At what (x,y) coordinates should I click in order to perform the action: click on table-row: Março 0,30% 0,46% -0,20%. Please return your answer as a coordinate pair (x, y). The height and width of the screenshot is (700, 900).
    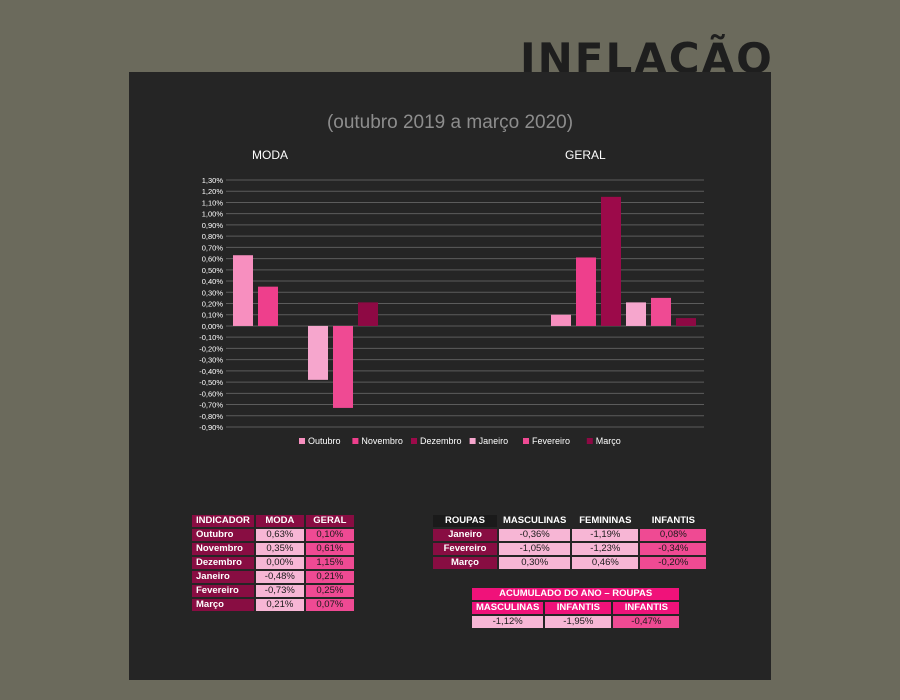
    Looking at the image, I should click on (570, 563).